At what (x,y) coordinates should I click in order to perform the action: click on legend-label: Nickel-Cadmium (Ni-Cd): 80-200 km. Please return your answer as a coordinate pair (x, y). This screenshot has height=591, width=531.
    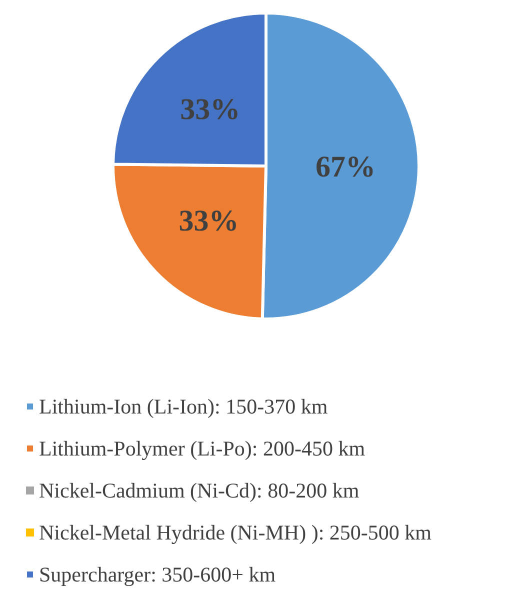
    Looking at the image, I should click on (199, 490).